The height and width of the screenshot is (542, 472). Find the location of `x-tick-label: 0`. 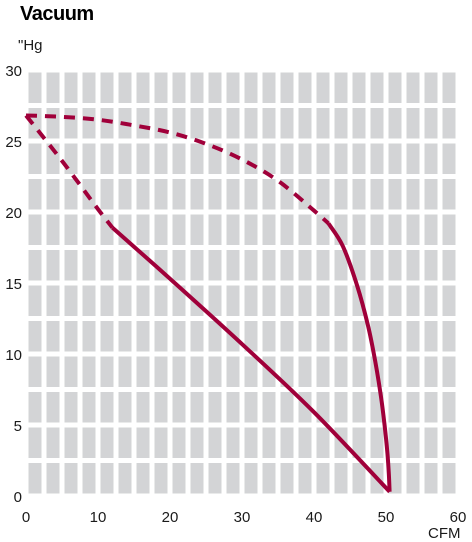

x-tick-label: 0 is located at coordinates (26, 517).